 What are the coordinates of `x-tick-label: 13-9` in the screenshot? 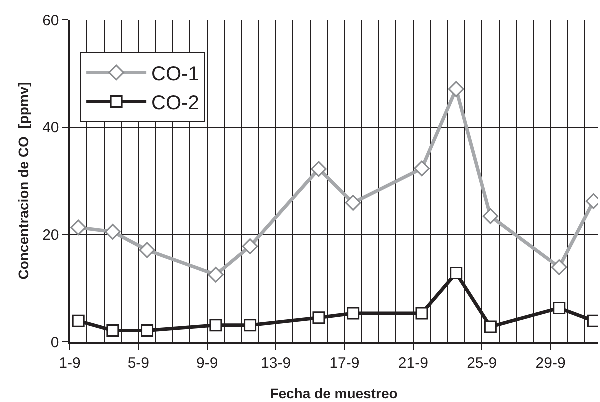 It's located at (276, 363).